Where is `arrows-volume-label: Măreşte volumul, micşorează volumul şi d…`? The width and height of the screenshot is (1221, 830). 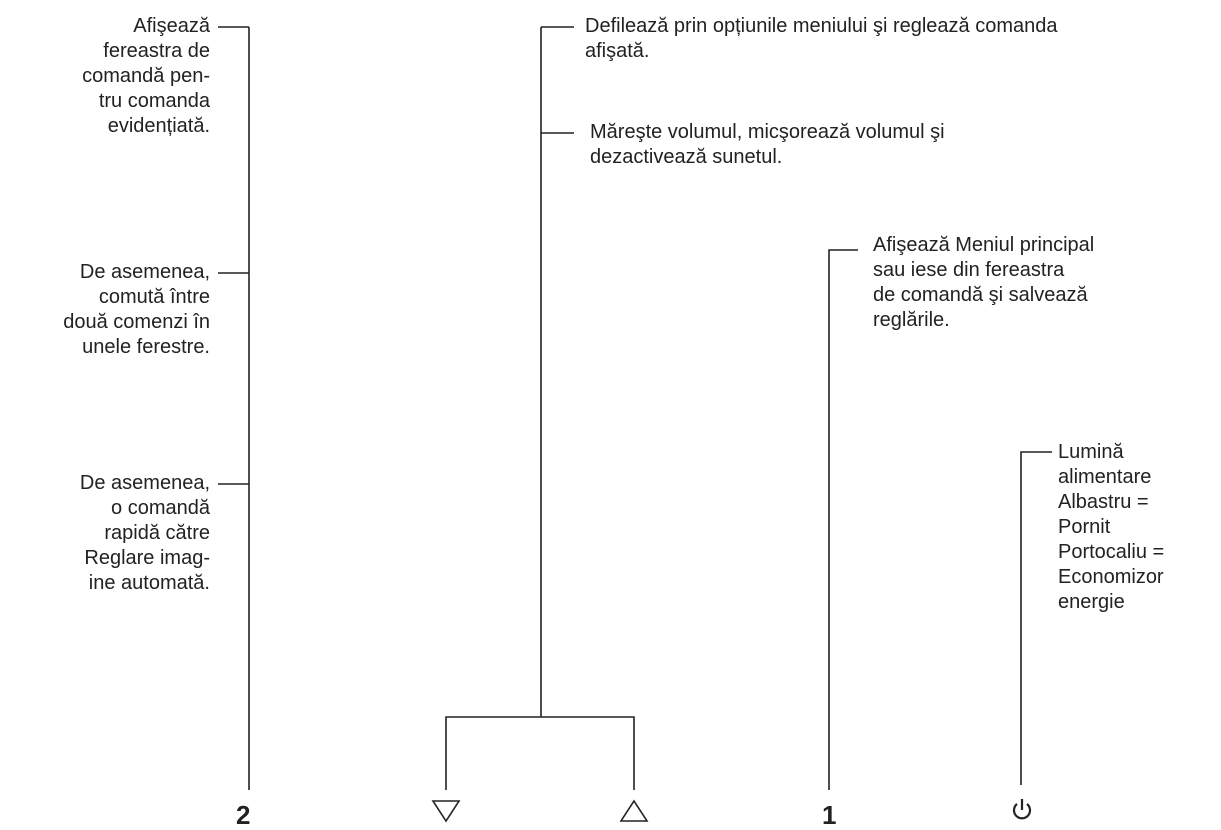
arrows-volume-label: Măreşte volumul, micşorează volumul şi d… is located at coordinates (767, 144).